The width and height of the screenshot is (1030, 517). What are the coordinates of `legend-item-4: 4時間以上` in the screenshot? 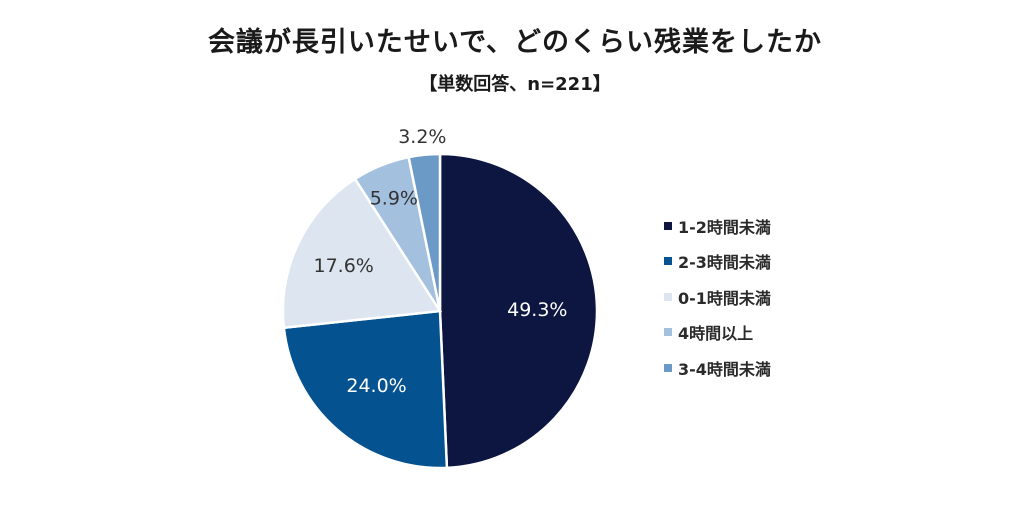 It's located at (717, 333).